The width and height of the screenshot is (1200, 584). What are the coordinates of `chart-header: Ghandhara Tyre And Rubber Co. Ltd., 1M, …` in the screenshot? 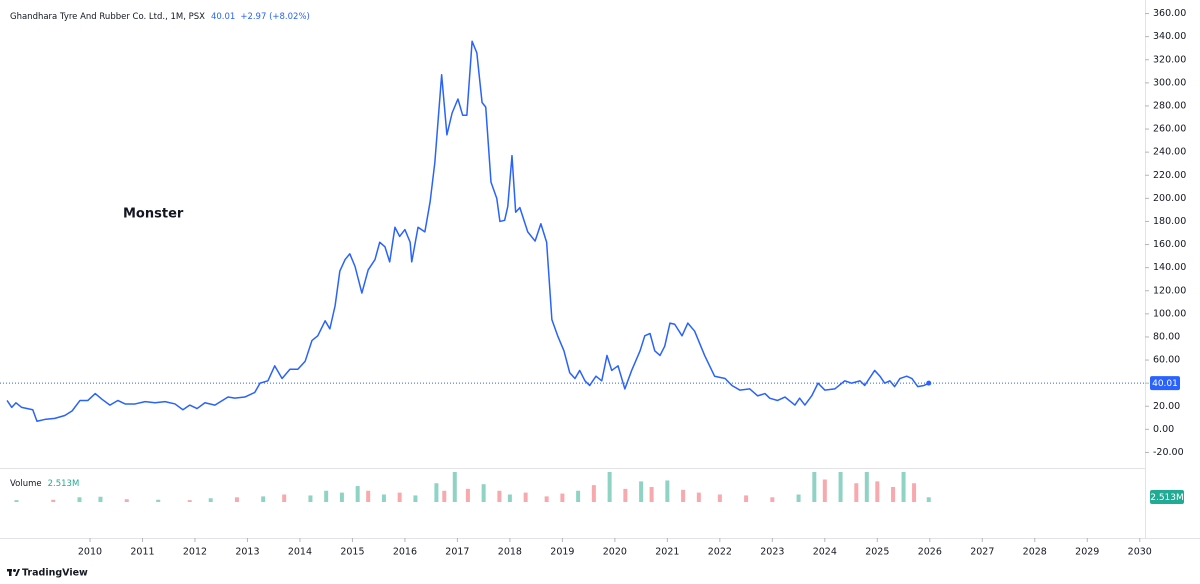 It's located at (160, 17).